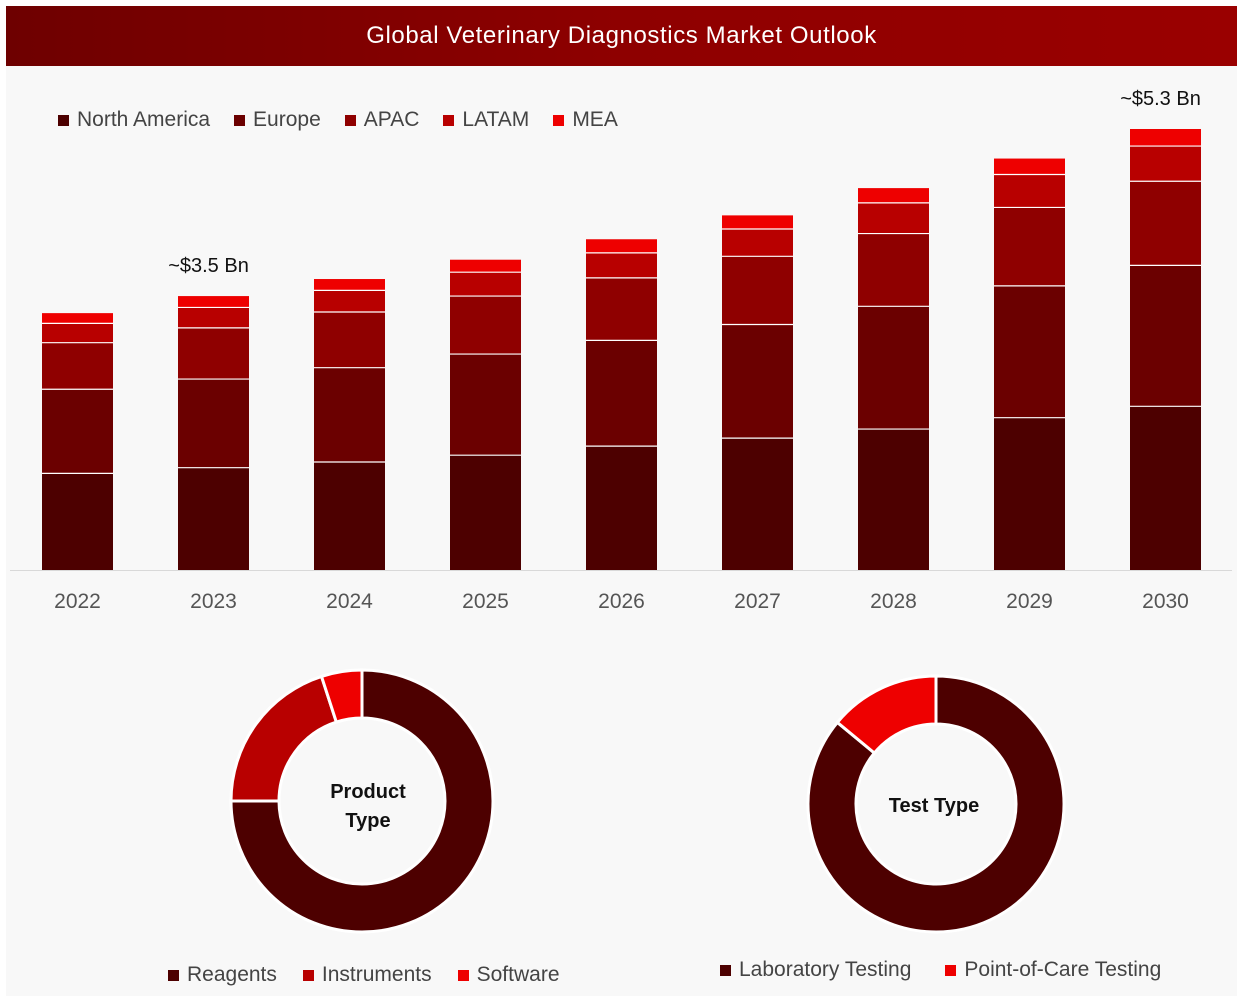 Image resolution: width=1252 pixels, height=1000 pixels. I want to click on bar-2028-europe, so click(893, 368).